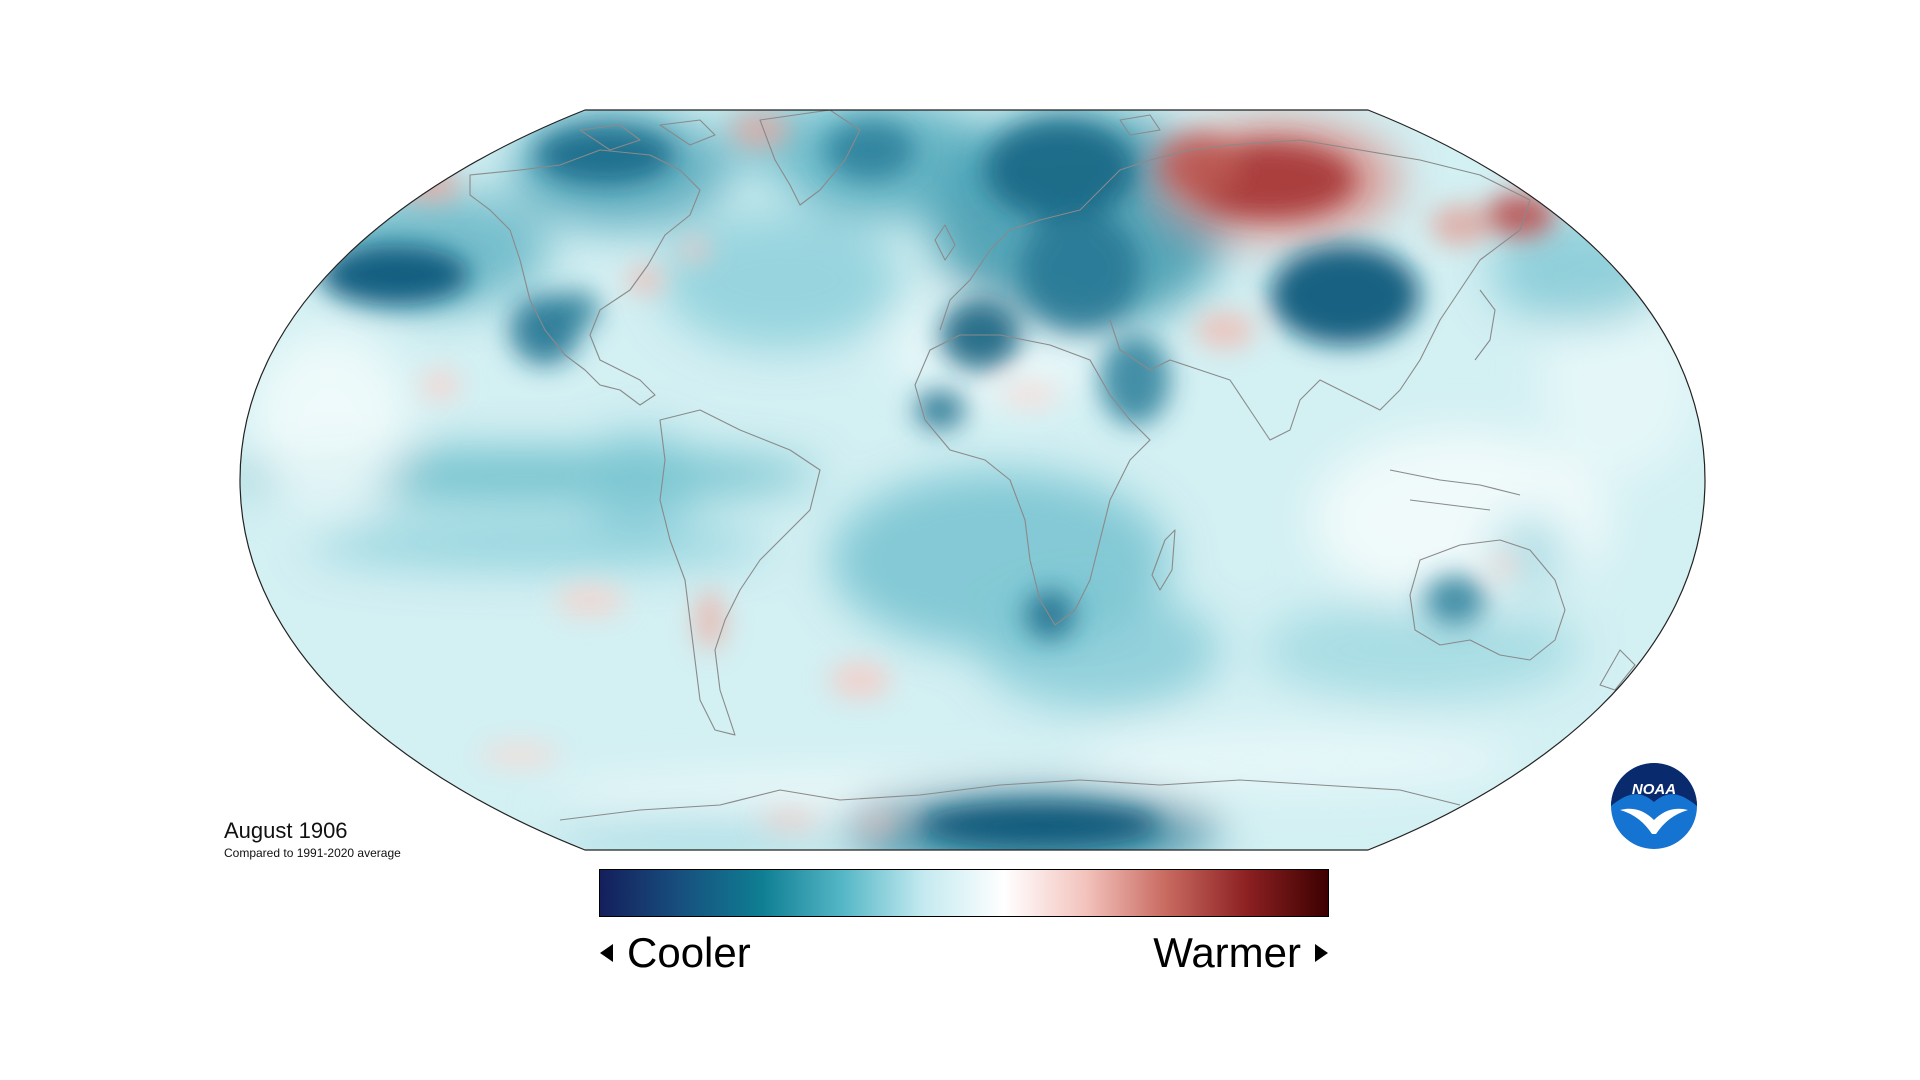  What do you see at coordinates (1654, 821) in the screenshot?
I see `gull-icon` at bounding box center [1654, 821].